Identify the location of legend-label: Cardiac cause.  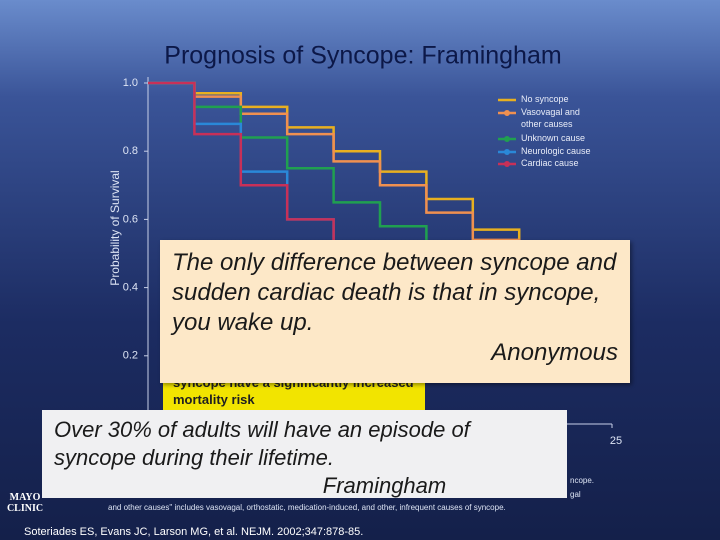
(550, 163).